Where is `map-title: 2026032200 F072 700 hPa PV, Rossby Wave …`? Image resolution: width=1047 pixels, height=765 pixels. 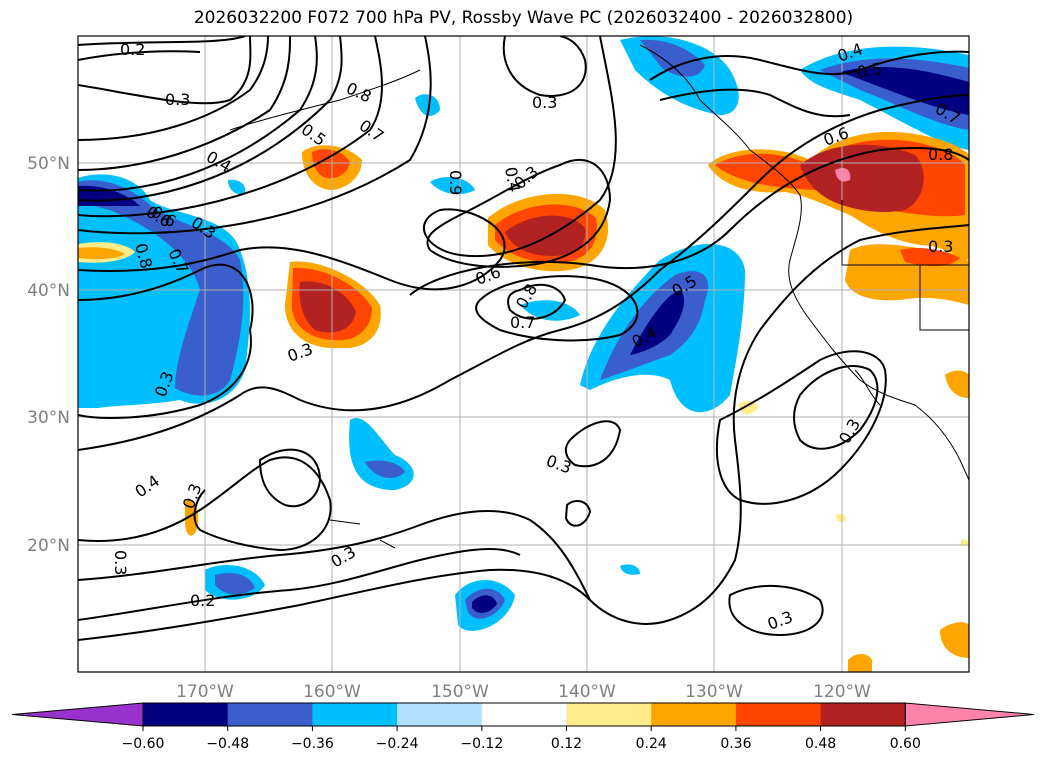
map-title: 2026032200 F072 700 hPa PV, Rossby Wave … is located at coordinates (523, 18).